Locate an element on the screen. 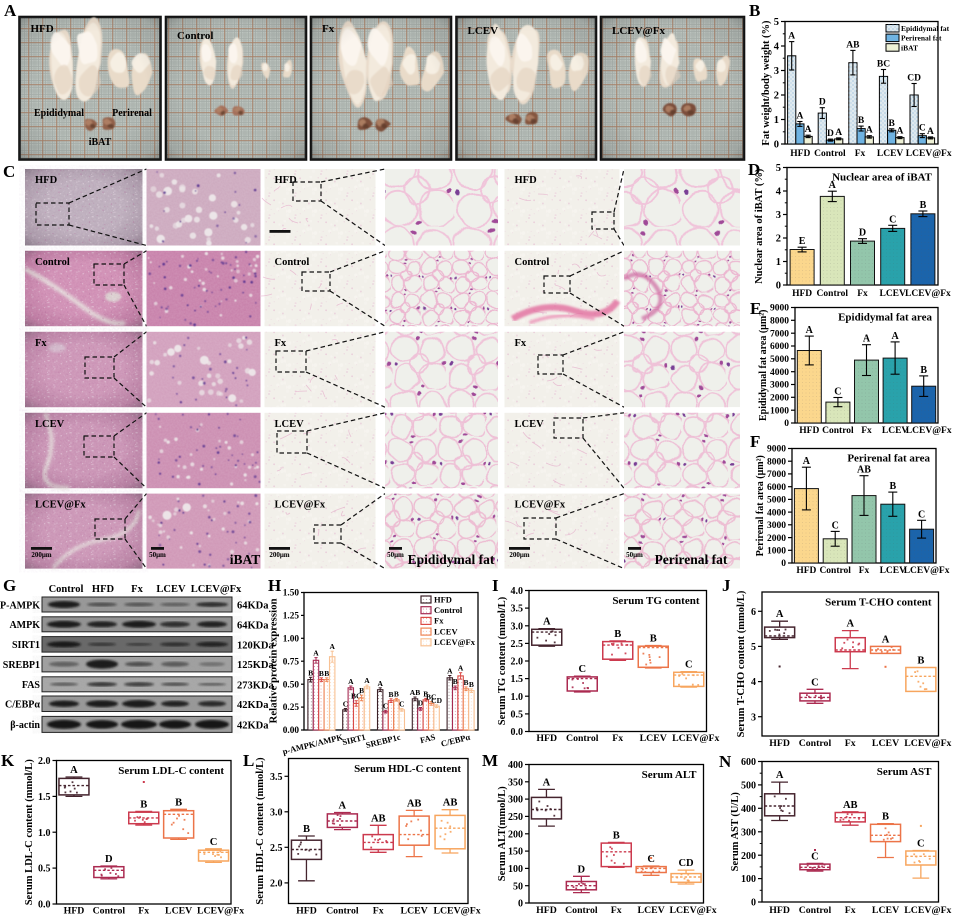  svg-text: 250 is located at coordinates (515, 817).